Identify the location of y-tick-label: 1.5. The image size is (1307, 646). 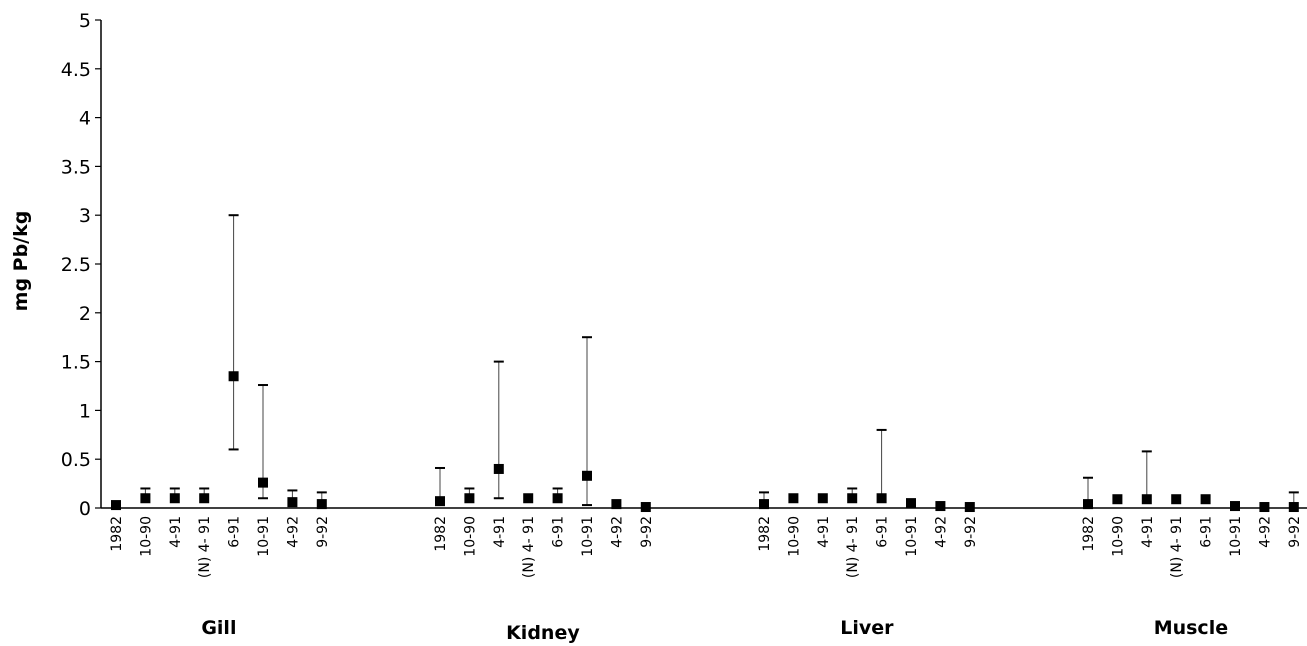
(76, 363).